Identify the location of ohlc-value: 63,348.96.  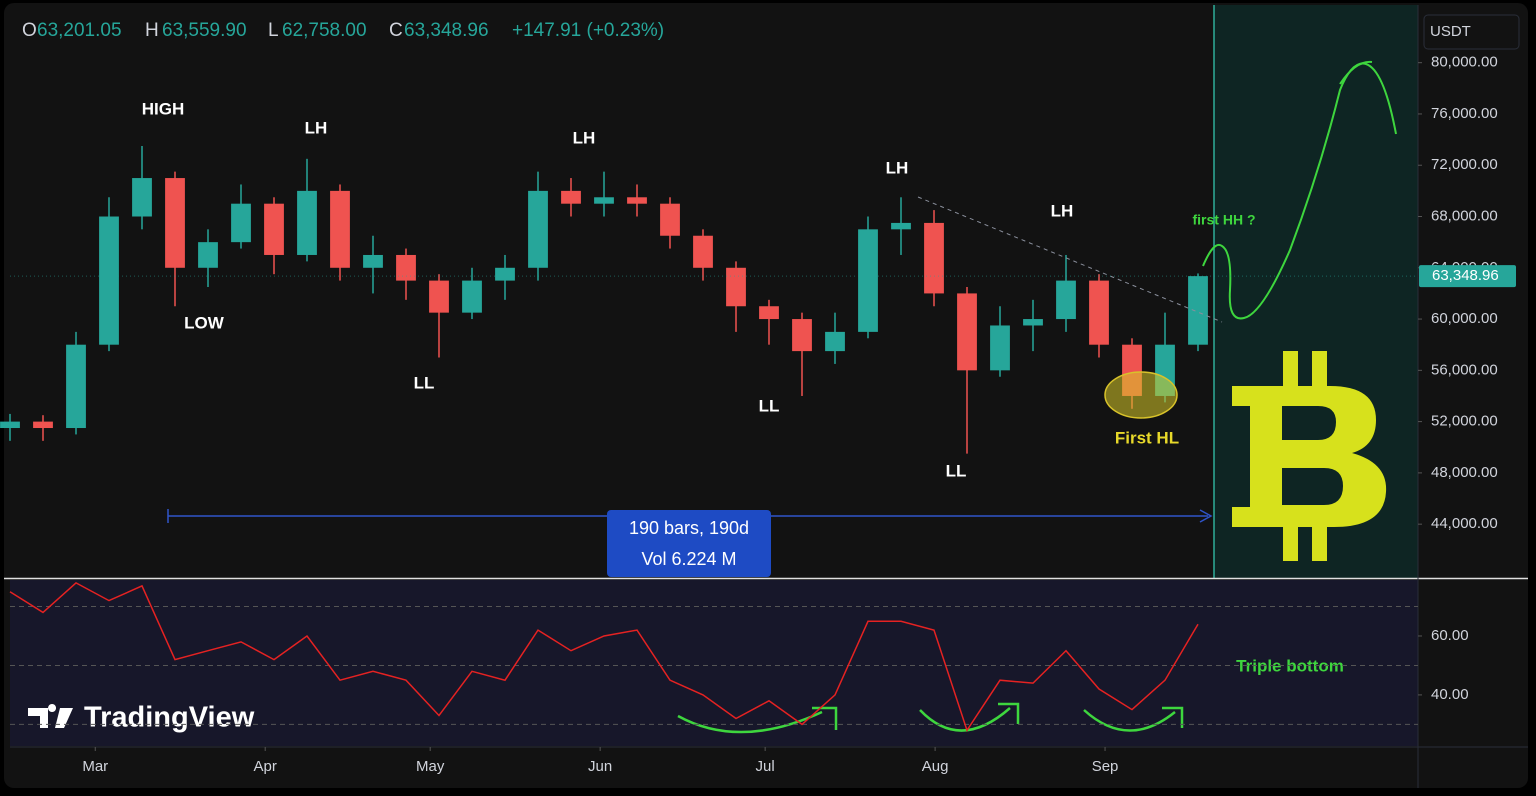
(446, 30).